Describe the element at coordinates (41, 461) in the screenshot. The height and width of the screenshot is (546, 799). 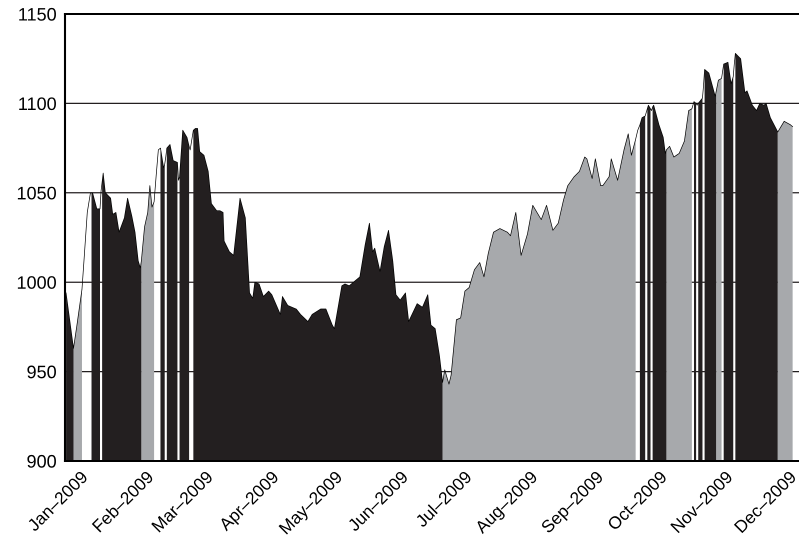
I see `y-tick-label: 900` at that location.